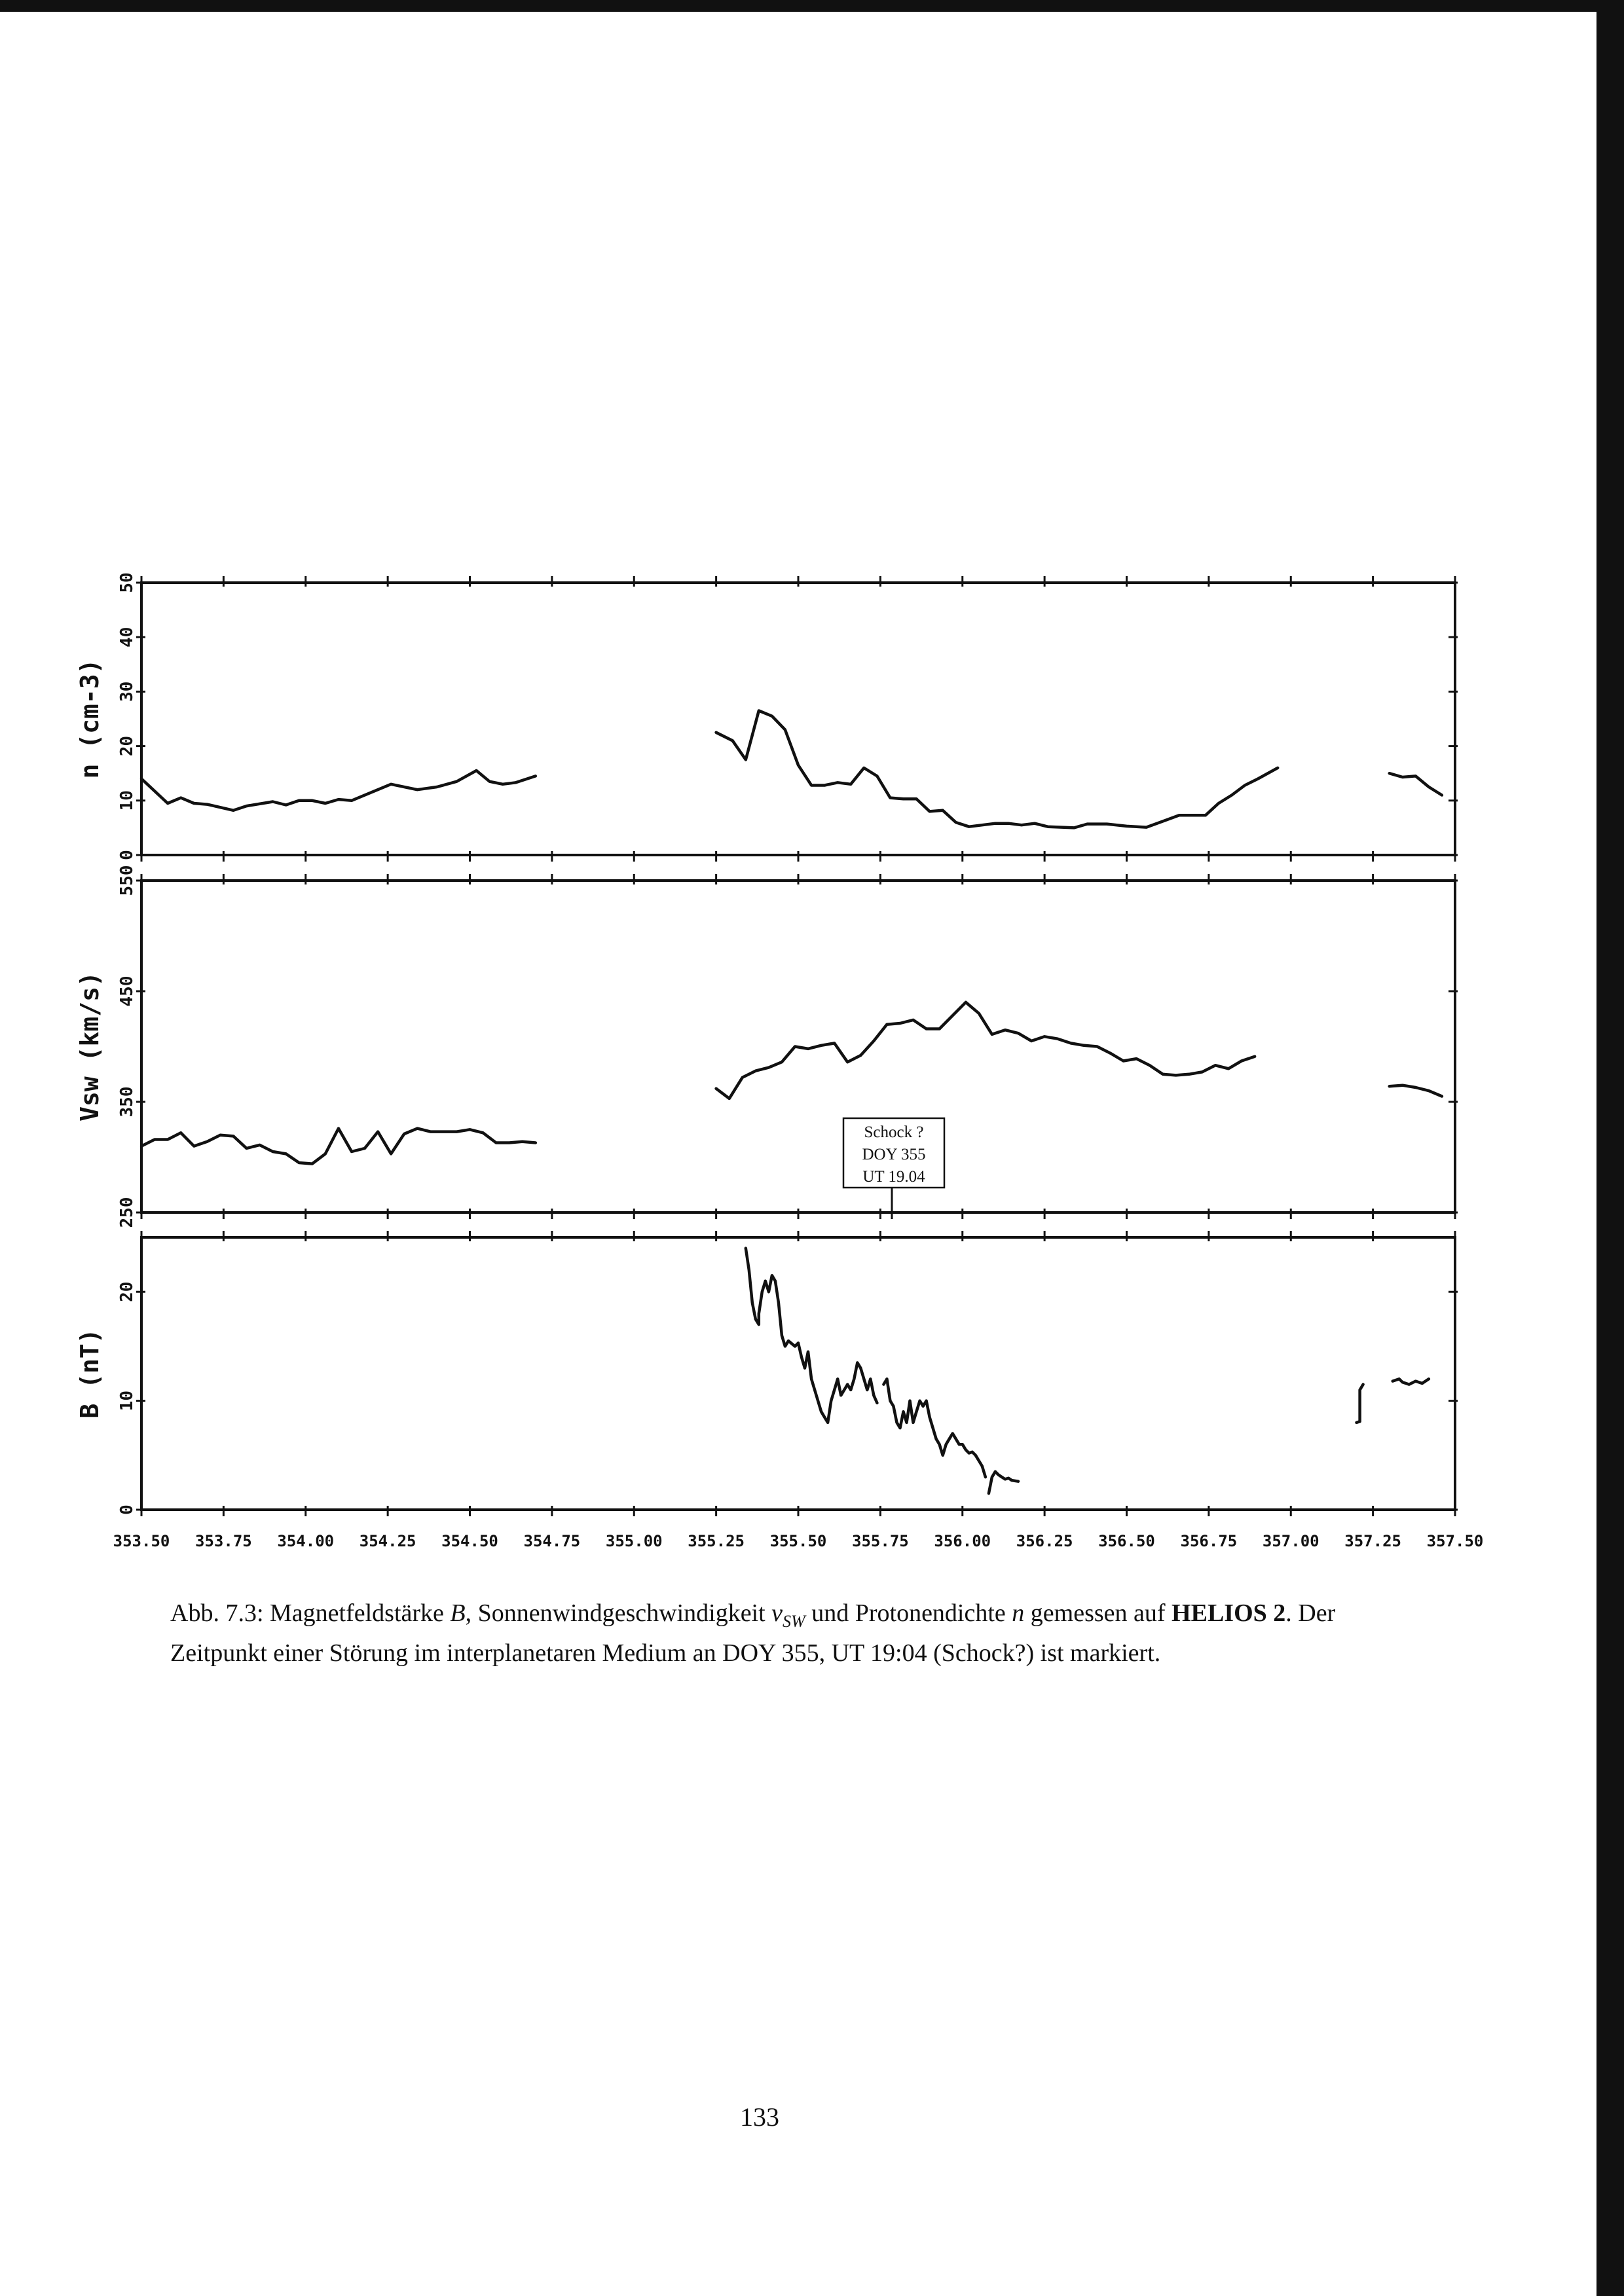 The width and height of the screenshot is (1624, 2296). What do you see at coordinates (127, 1401) in the screenshot?
I see `magnetic-field-y-tick-label: 10` at bounding box center [127, 1401].